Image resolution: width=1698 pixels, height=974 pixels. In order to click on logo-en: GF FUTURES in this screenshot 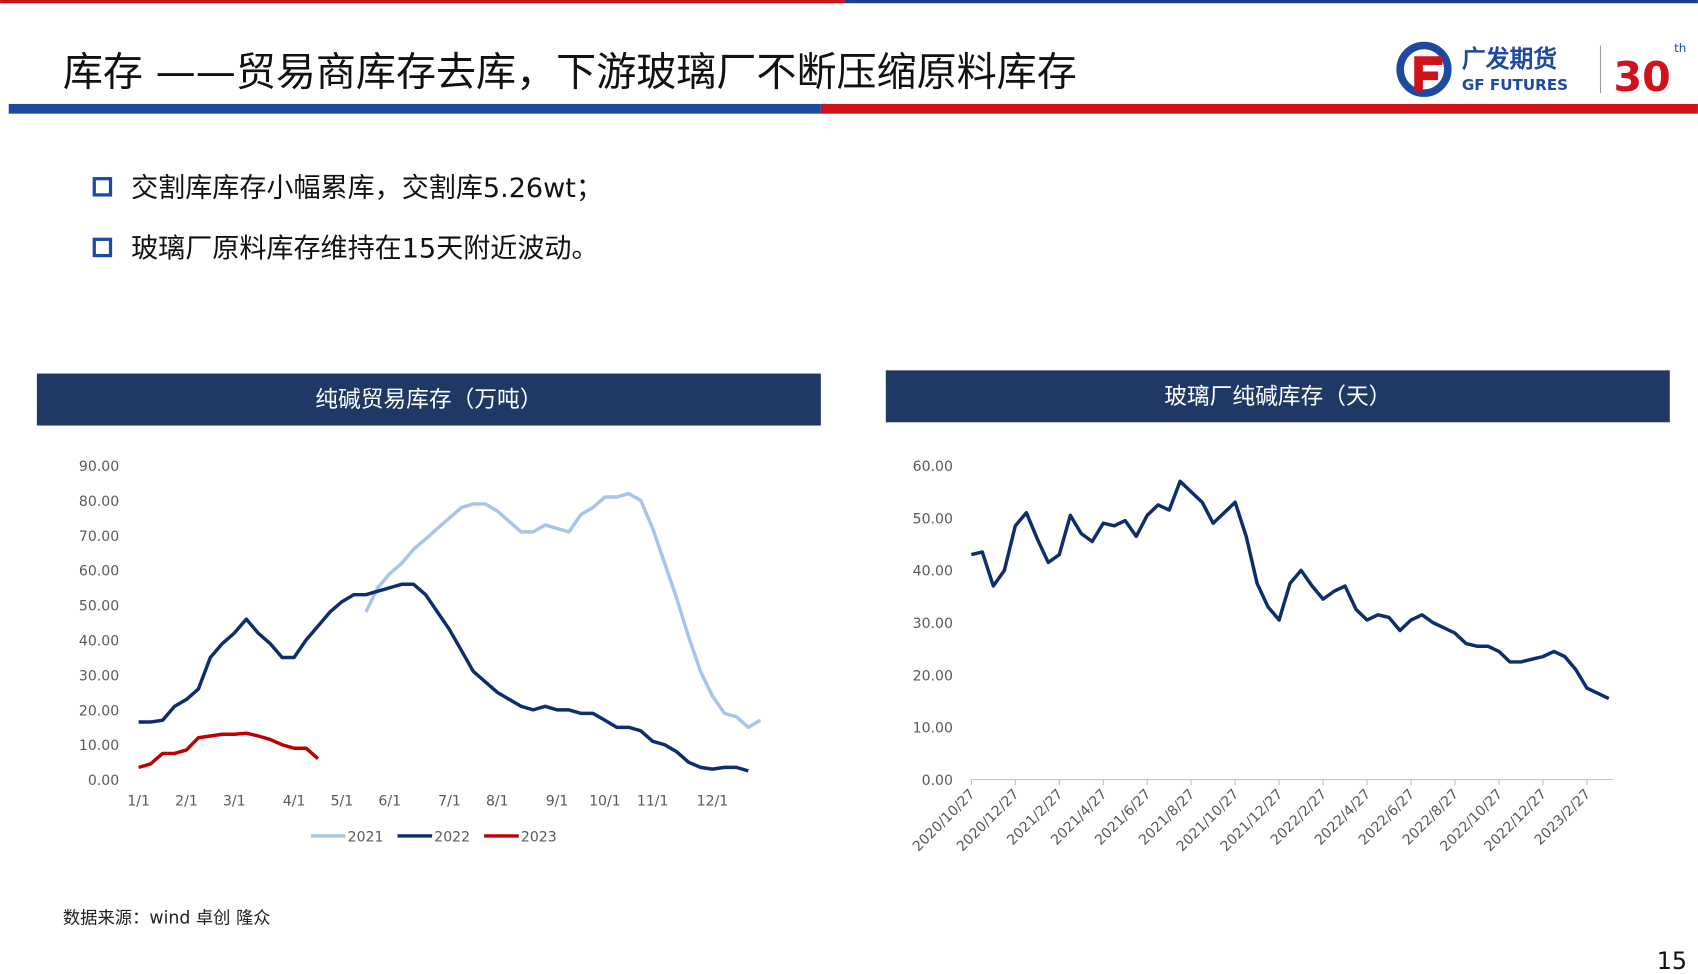, I will do `click(1515, 85)`.